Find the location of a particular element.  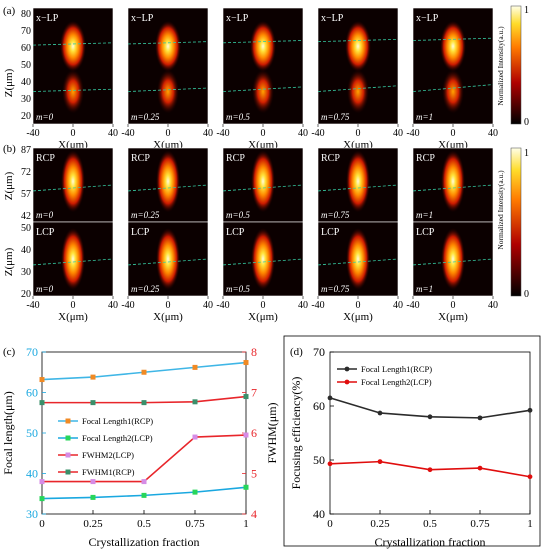

panel-b-lcp-m-label: m=0.5 is located at coordinates (238, 289).